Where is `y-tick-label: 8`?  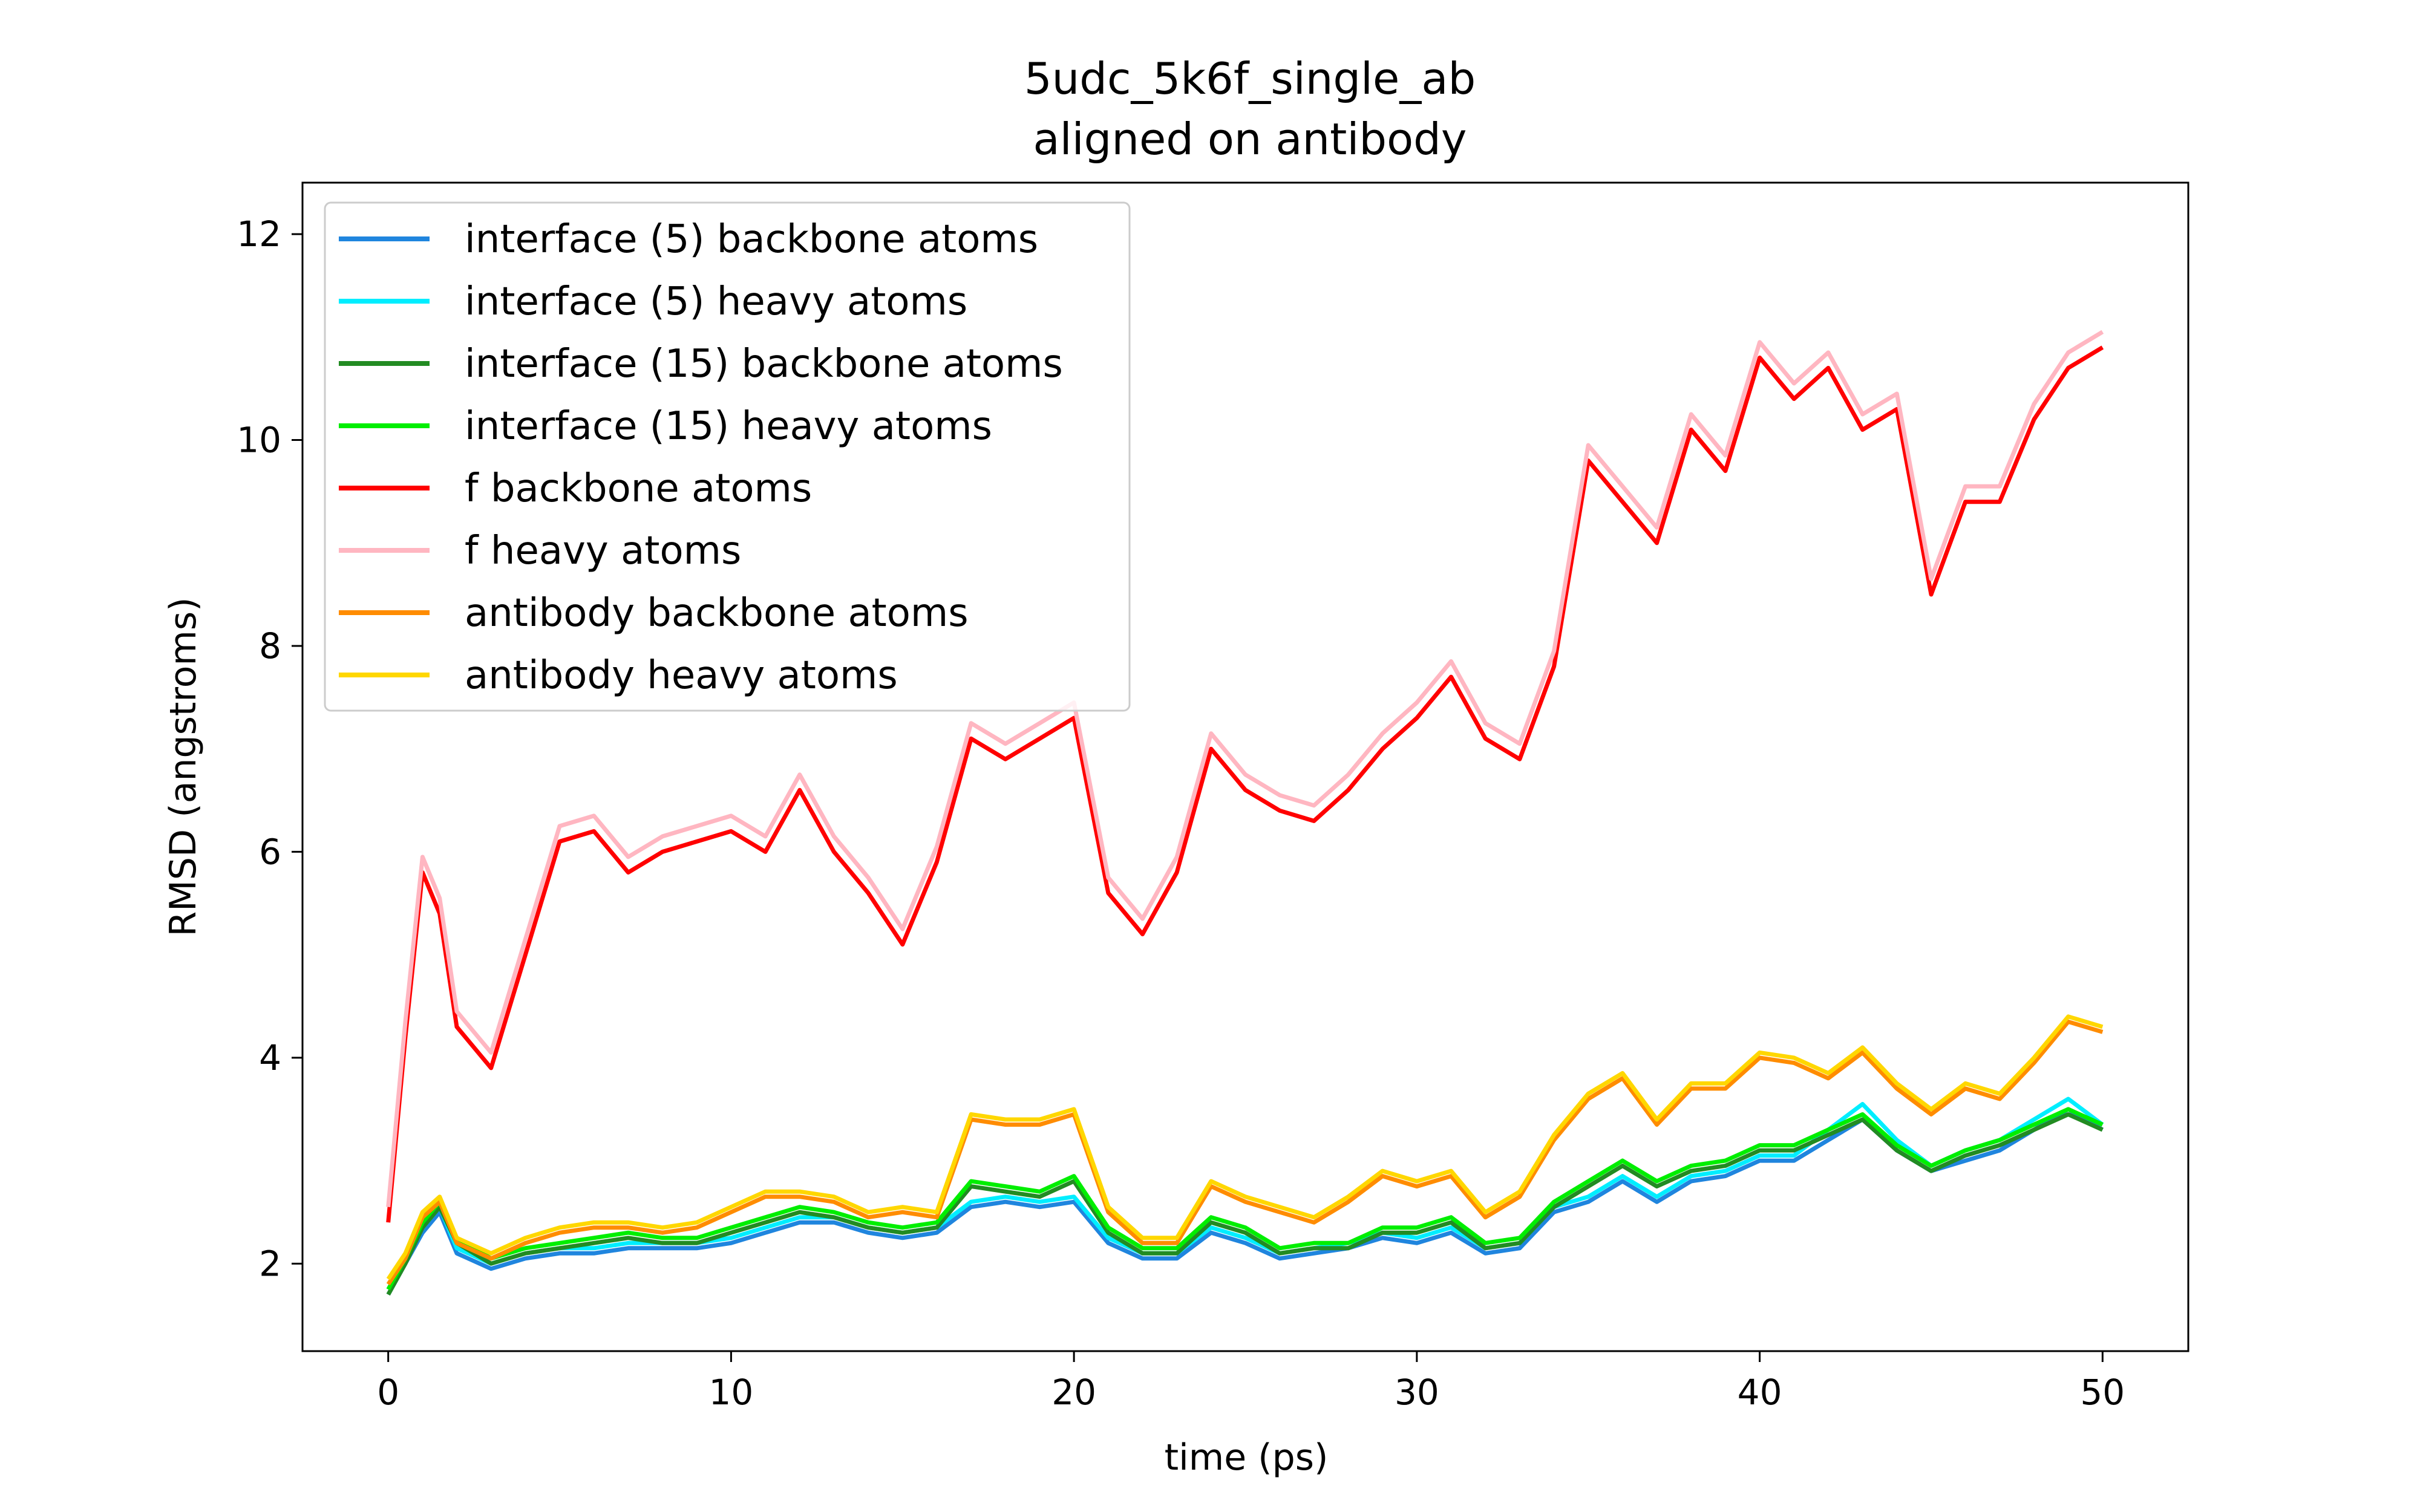
y-tick-label: 8 is located at coordinates (270, 645).